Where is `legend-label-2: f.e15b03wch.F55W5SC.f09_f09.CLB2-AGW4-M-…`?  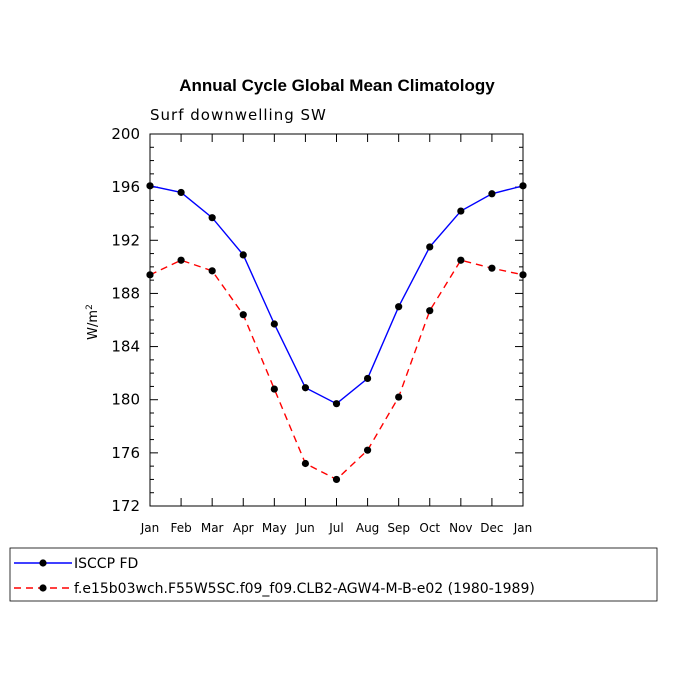 legend-label-2: f.e15b03wch.F55W5SC.f09_f09.CLB2-AGW4-M-… is located at coordinates (304, 589).